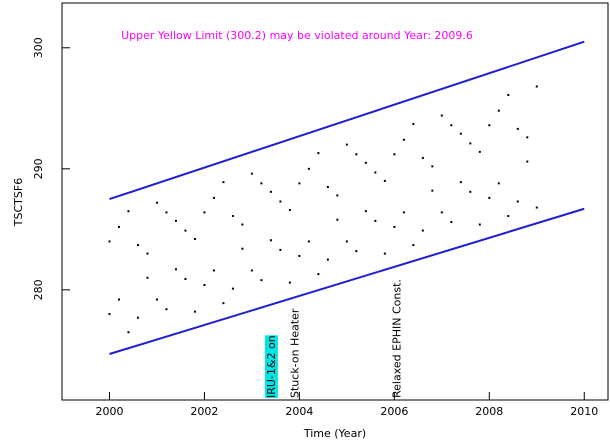  I want to click on y-tick-label: 300, so click(38, 47).